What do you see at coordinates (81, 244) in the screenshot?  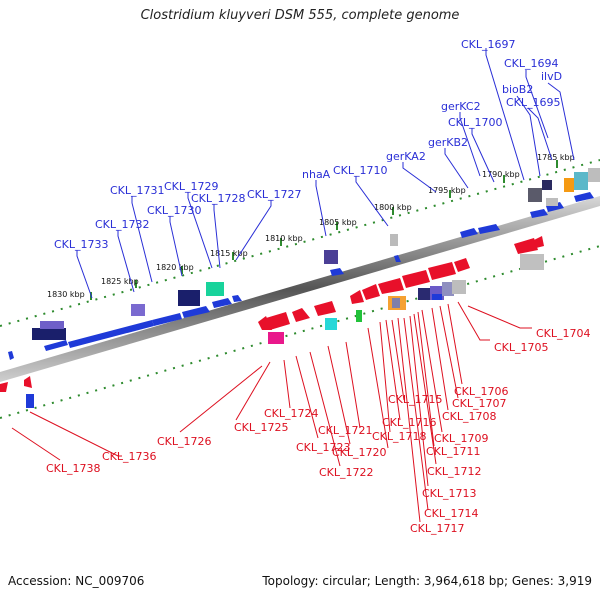 I see `gene-label-top: CKL_1733` at bounding box center [81, 244].